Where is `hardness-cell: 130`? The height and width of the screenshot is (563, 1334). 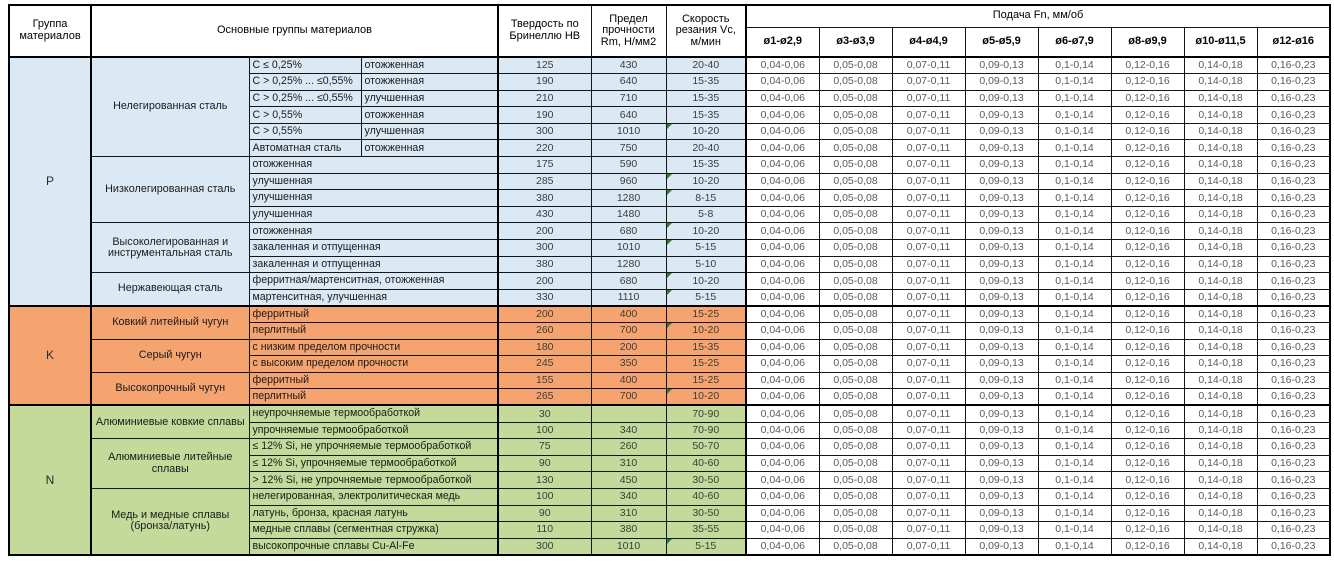
hardness-cell: 130 is located at coordinates (544, 480).